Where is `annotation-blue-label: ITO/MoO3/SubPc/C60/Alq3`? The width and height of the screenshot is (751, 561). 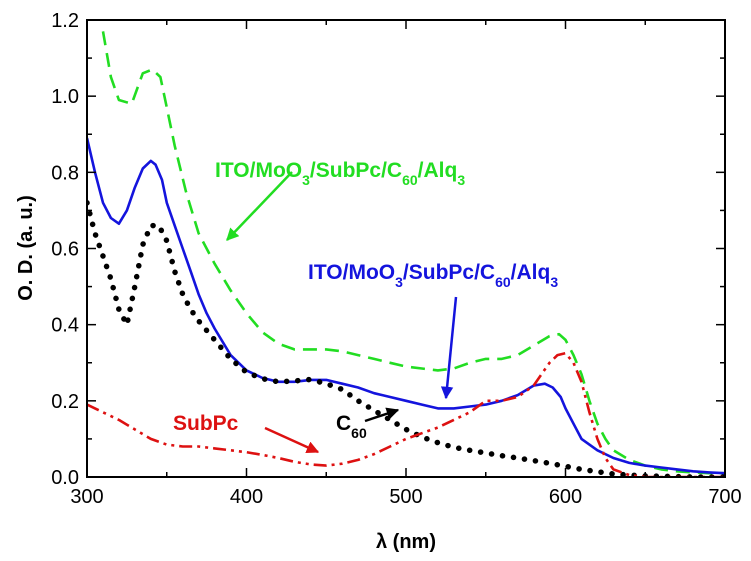 annotation-blue-label: ITO/MoO3/SubPc/C60/Alq3 is located at coordinates (433, 275).